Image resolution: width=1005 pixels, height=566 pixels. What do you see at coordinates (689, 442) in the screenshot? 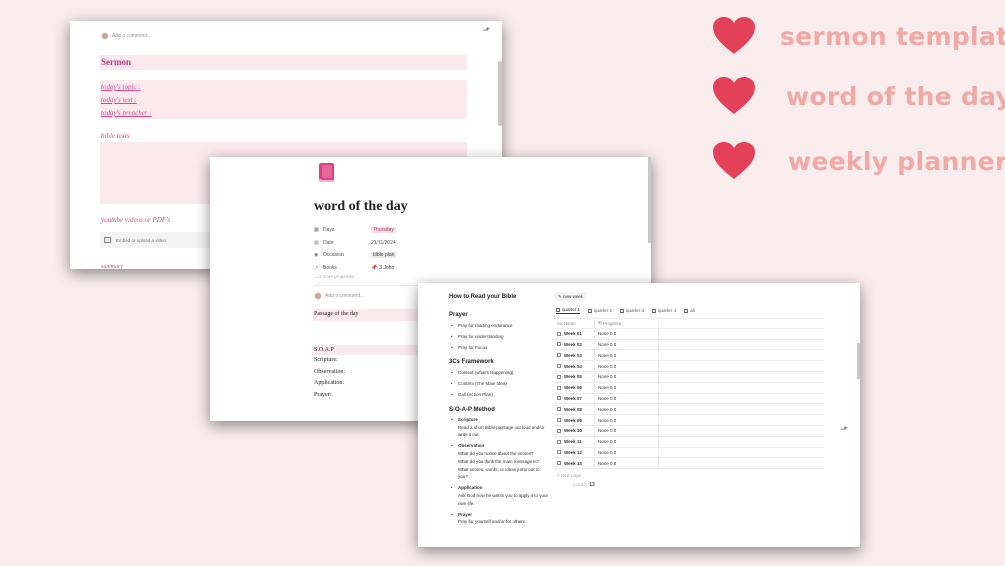
I see `table-row: Week 11 None 0.0` at bounding box center [689, 442].